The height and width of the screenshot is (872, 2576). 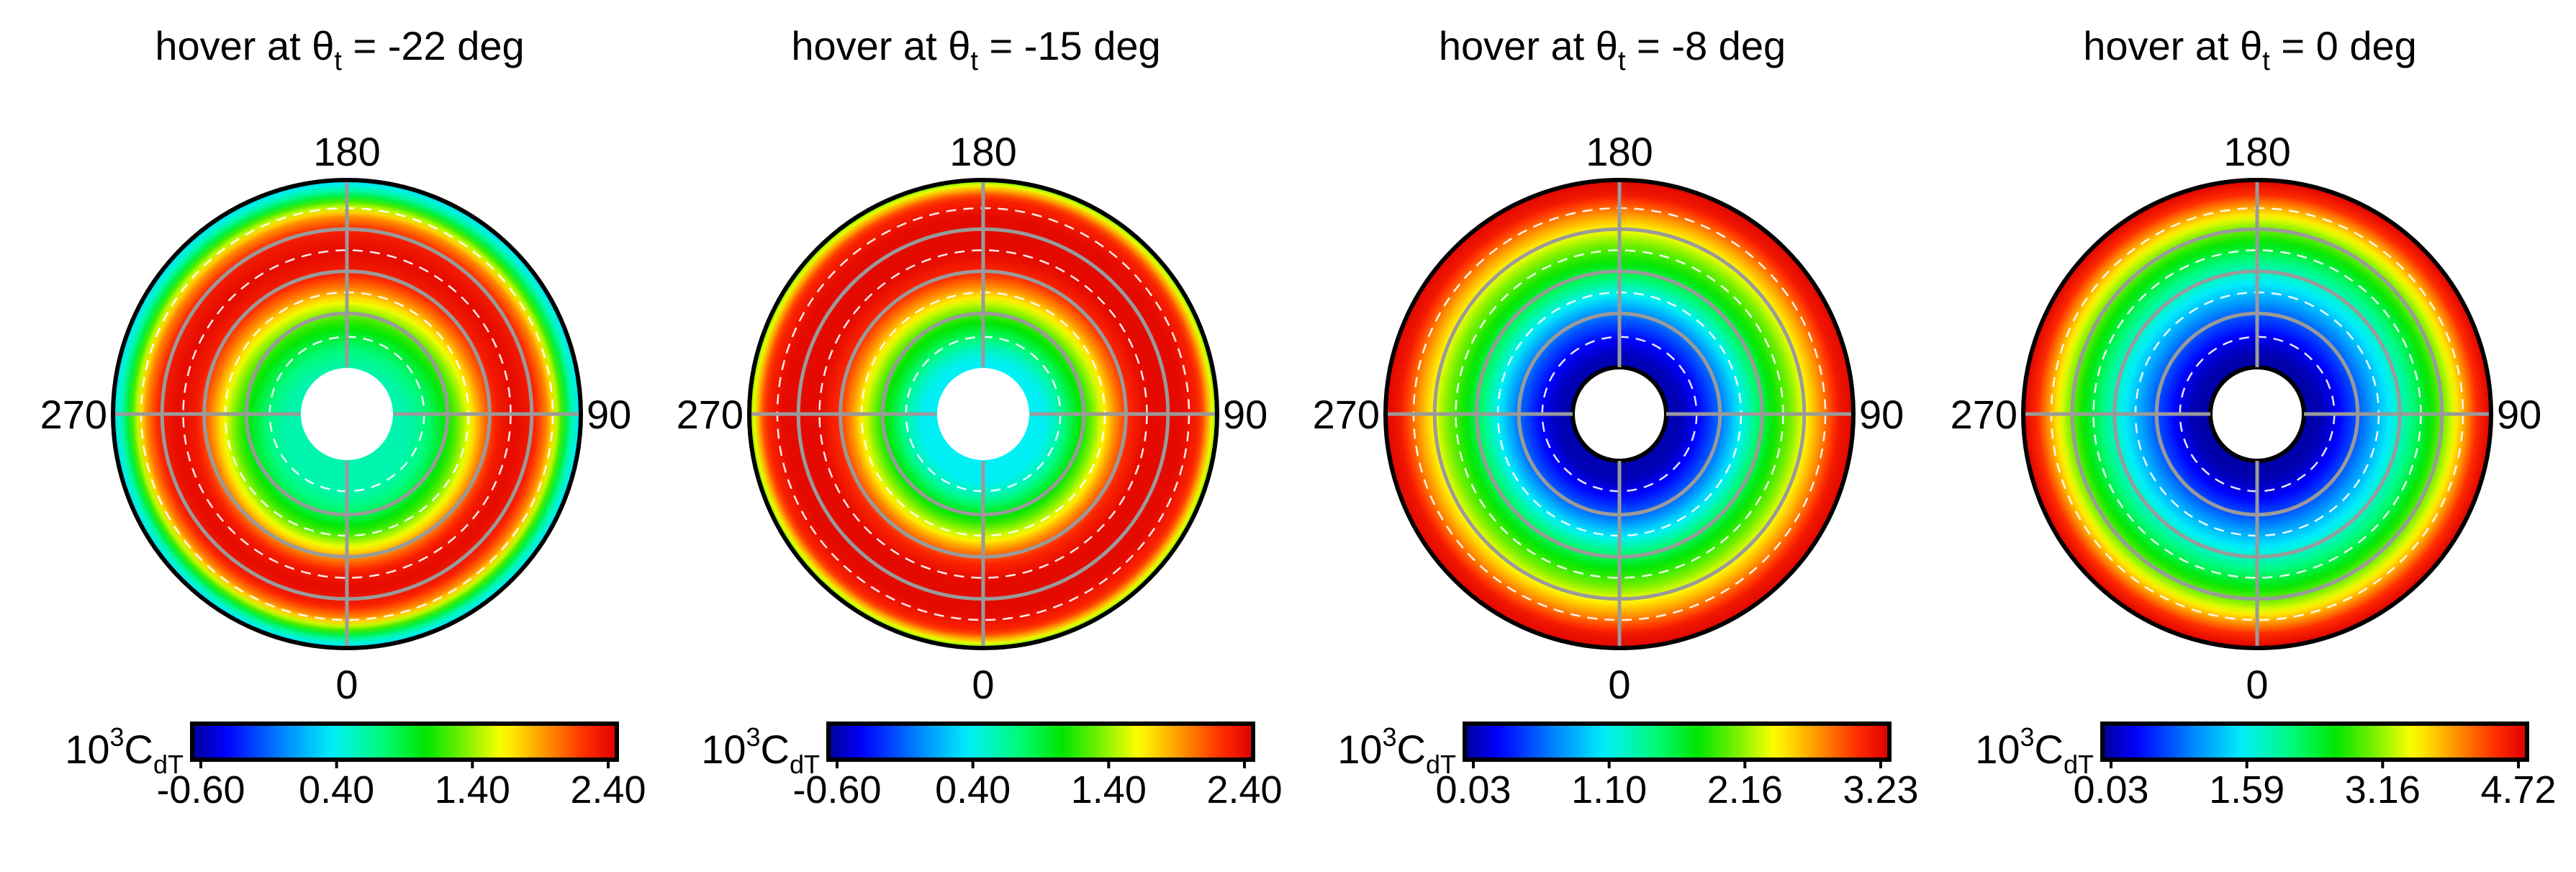 I want to click on colorbar-tick-label: 2.16, so click(x=1745, y=790).